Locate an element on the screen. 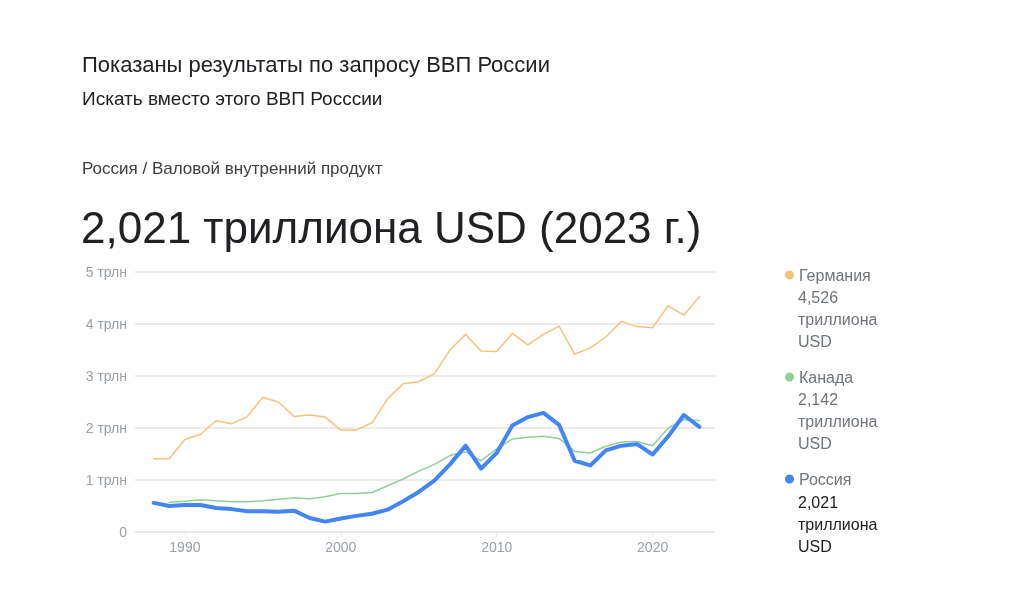  y-tick-label: 0 is located at coordinates (123, 532).